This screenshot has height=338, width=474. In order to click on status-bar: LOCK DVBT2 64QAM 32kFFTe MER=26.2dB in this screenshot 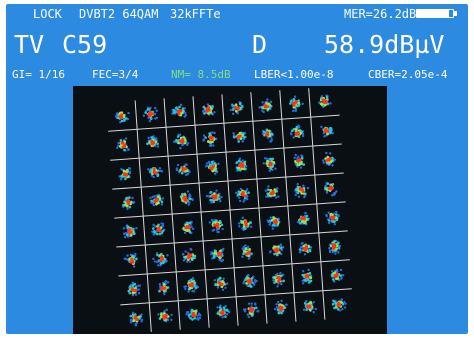, I will do `click(237, 14)`.